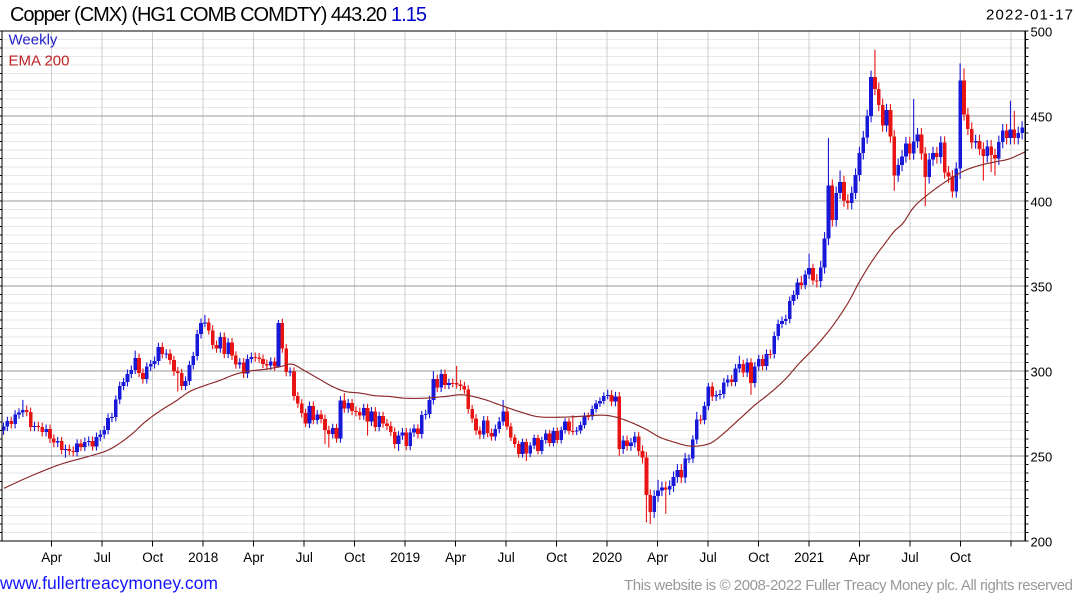 This screenshot has width=1075, height=600. I want to click on svg-text: 2018, so click(203, 557).